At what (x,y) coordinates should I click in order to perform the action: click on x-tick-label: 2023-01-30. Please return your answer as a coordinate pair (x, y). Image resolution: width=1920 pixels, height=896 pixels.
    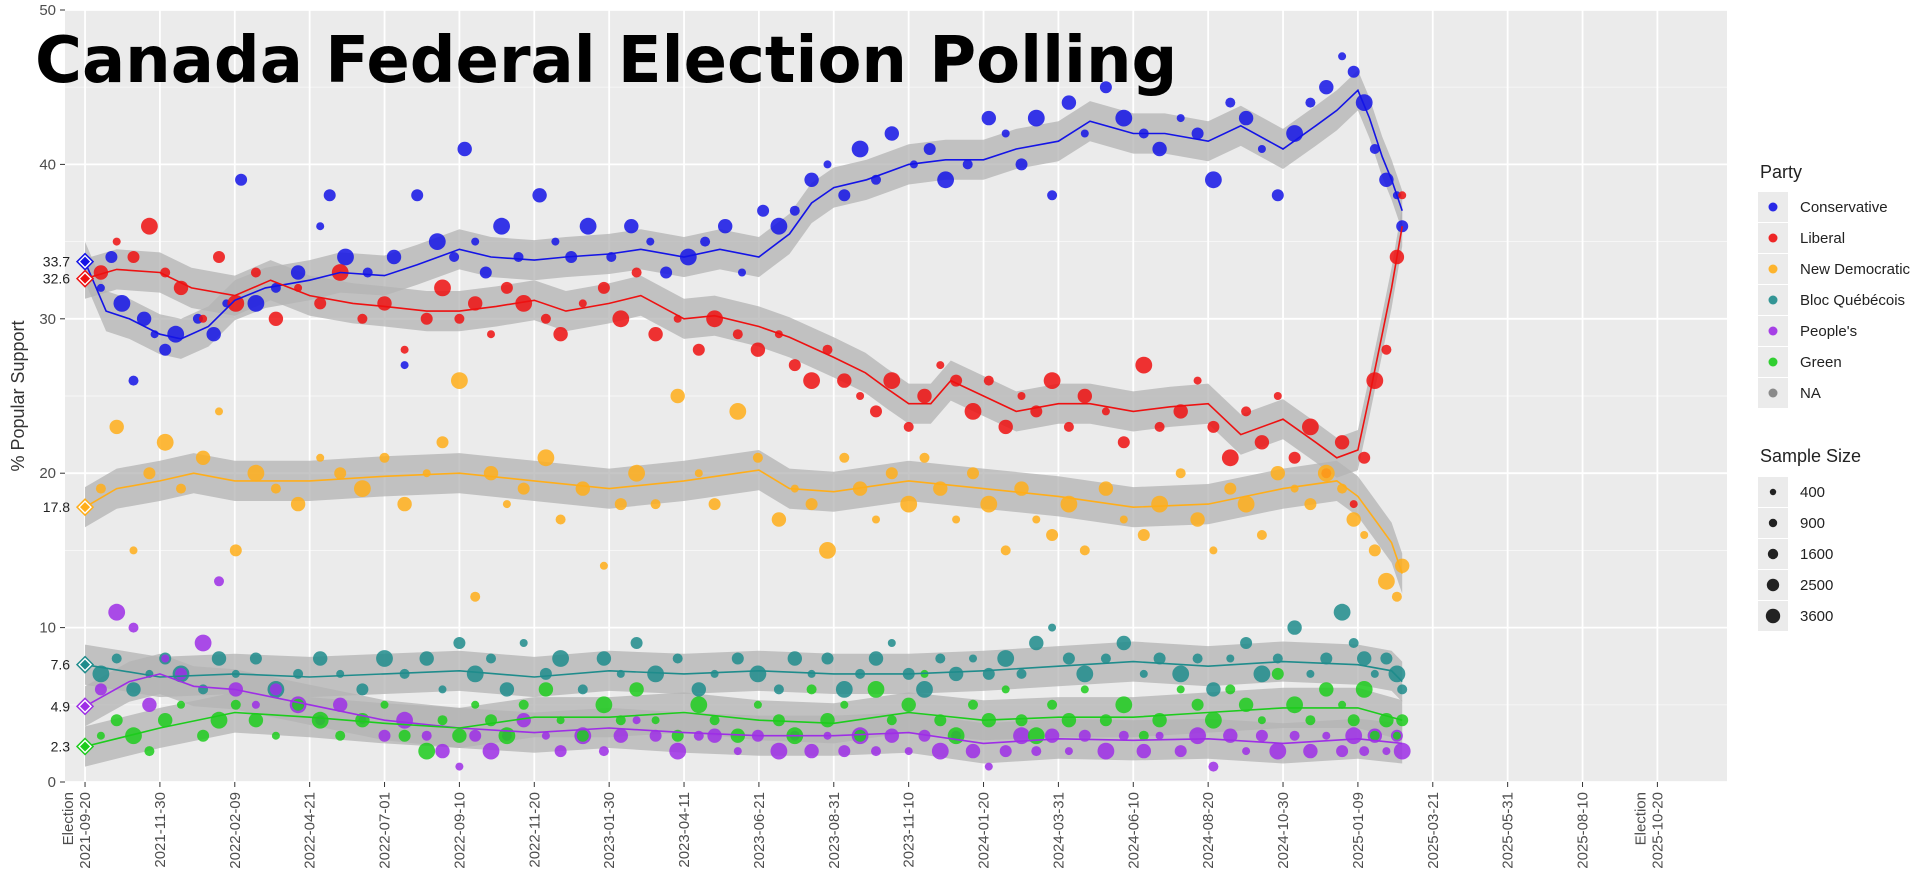
    Looking at the image, I should click on (609, 830).